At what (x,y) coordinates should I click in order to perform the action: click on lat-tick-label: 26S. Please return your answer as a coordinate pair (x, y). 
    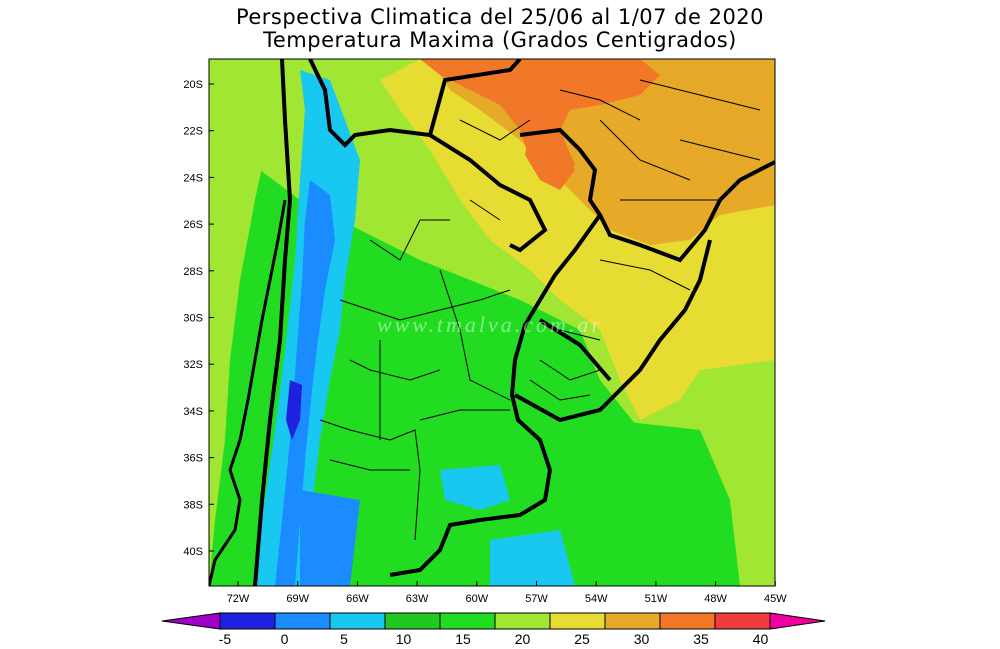
    Looking at the image, I should click on (193, 225).